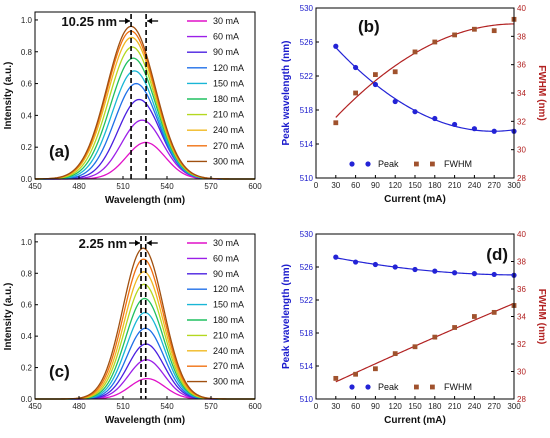 The width and height of the screenshot is (550, 438). Describe the element at coordinates (307, 267) in the screenshot. I see `y-tick-label: 526` at that location.